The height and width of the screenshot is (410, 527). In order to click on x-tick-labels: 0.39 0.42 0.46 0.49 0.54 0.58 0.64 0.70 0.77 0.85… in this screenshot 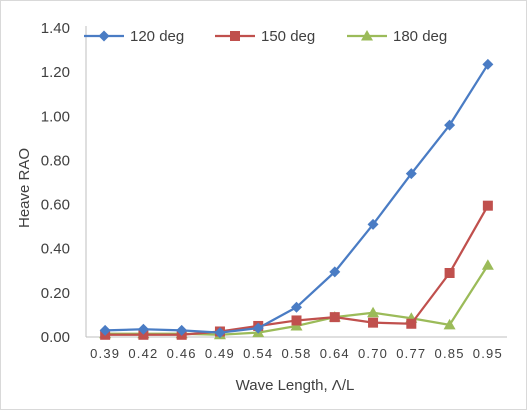, I will do `click(296, 353)`.